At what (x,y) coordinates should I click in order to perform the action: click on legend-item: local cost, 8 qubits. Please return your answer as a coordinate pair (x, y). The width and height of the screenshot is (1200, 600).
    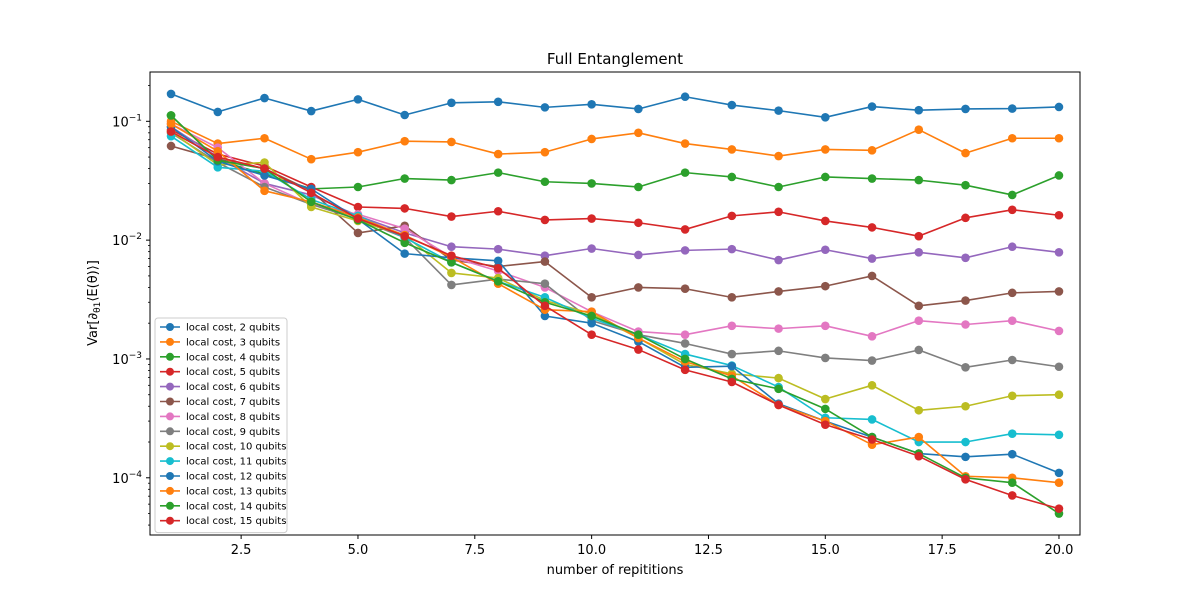
    Looking at the image, I should click on (220, 417).